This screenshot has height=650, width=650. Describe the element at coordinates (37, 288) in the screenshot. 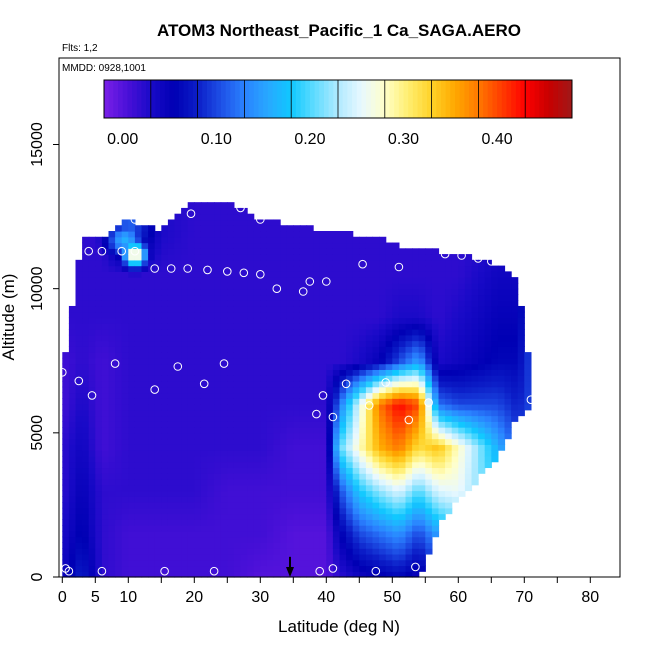

I see `y-tick-label: 10000` at that location.